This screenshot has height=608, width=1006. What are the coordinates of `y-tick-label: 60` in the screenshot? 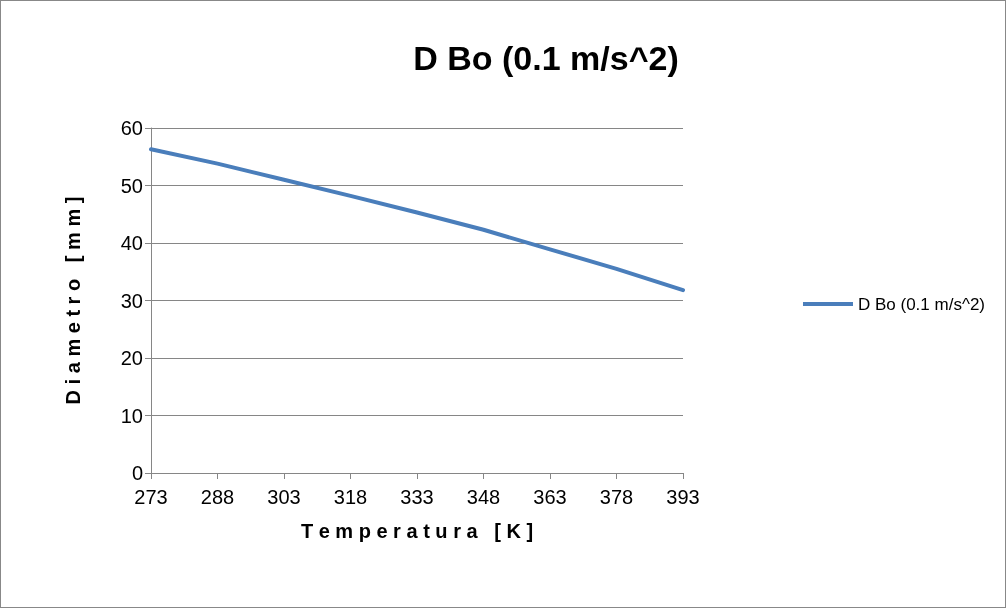 It's located at (131, 128).